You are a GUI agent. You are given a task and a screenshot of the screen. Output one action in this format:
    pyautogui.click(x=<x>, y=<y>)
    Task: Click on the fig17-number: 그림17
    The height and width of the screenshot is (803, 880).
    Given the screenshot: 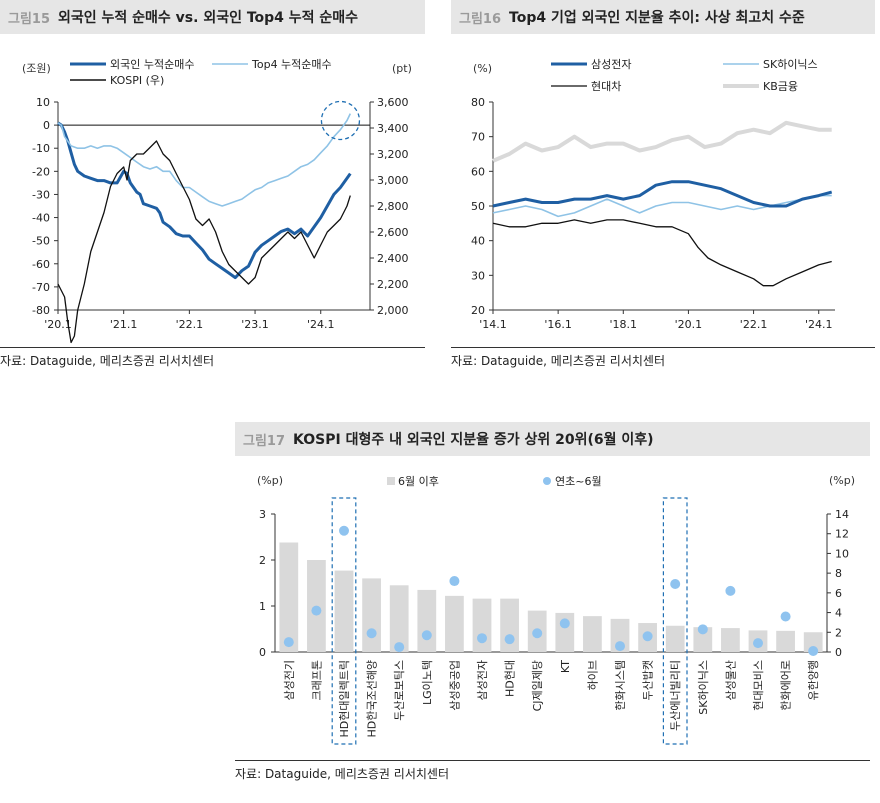 What is the action you would take?
    pyautogui.click(x=264, y=441)
    